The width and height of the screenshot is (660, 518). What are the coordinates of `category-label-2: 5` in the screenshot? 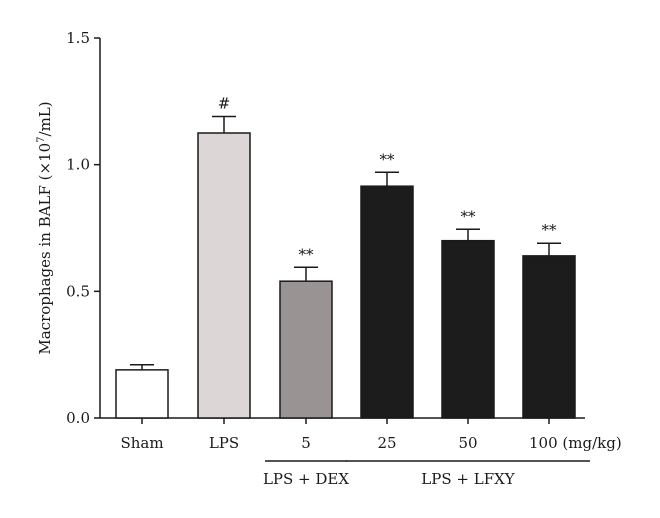 It's located at (306, 443).